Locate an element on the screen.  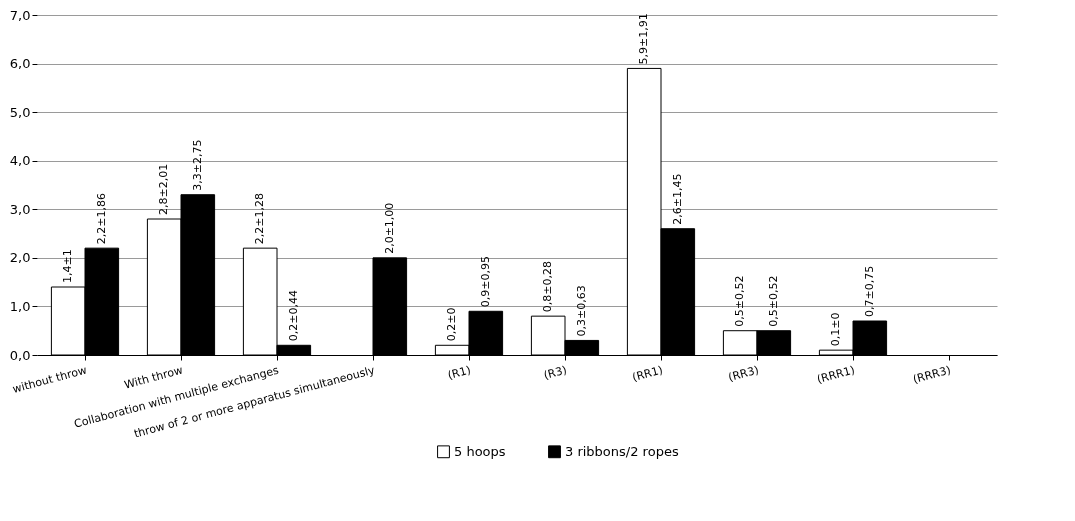
data-label: 3,3±2,75 is located at coordinates (197, 165).